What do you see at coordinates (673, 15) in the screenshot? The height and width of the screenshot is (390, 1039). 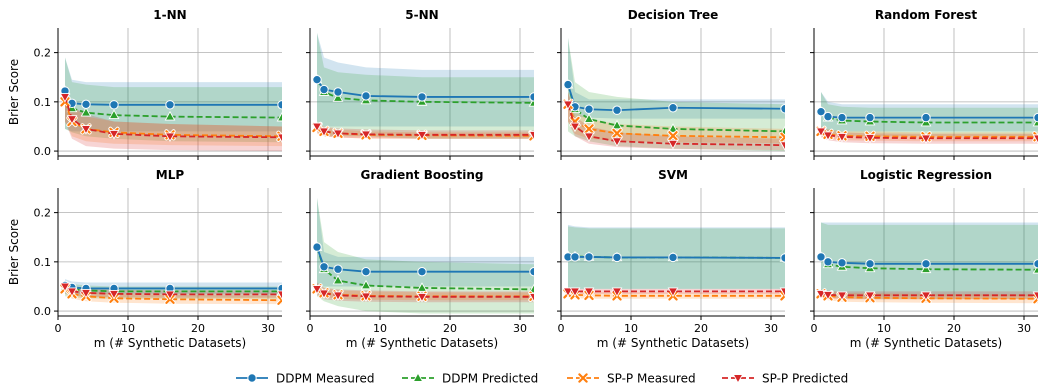 I see `panel-title: Decision Tree` at bounding box center [673, 15].